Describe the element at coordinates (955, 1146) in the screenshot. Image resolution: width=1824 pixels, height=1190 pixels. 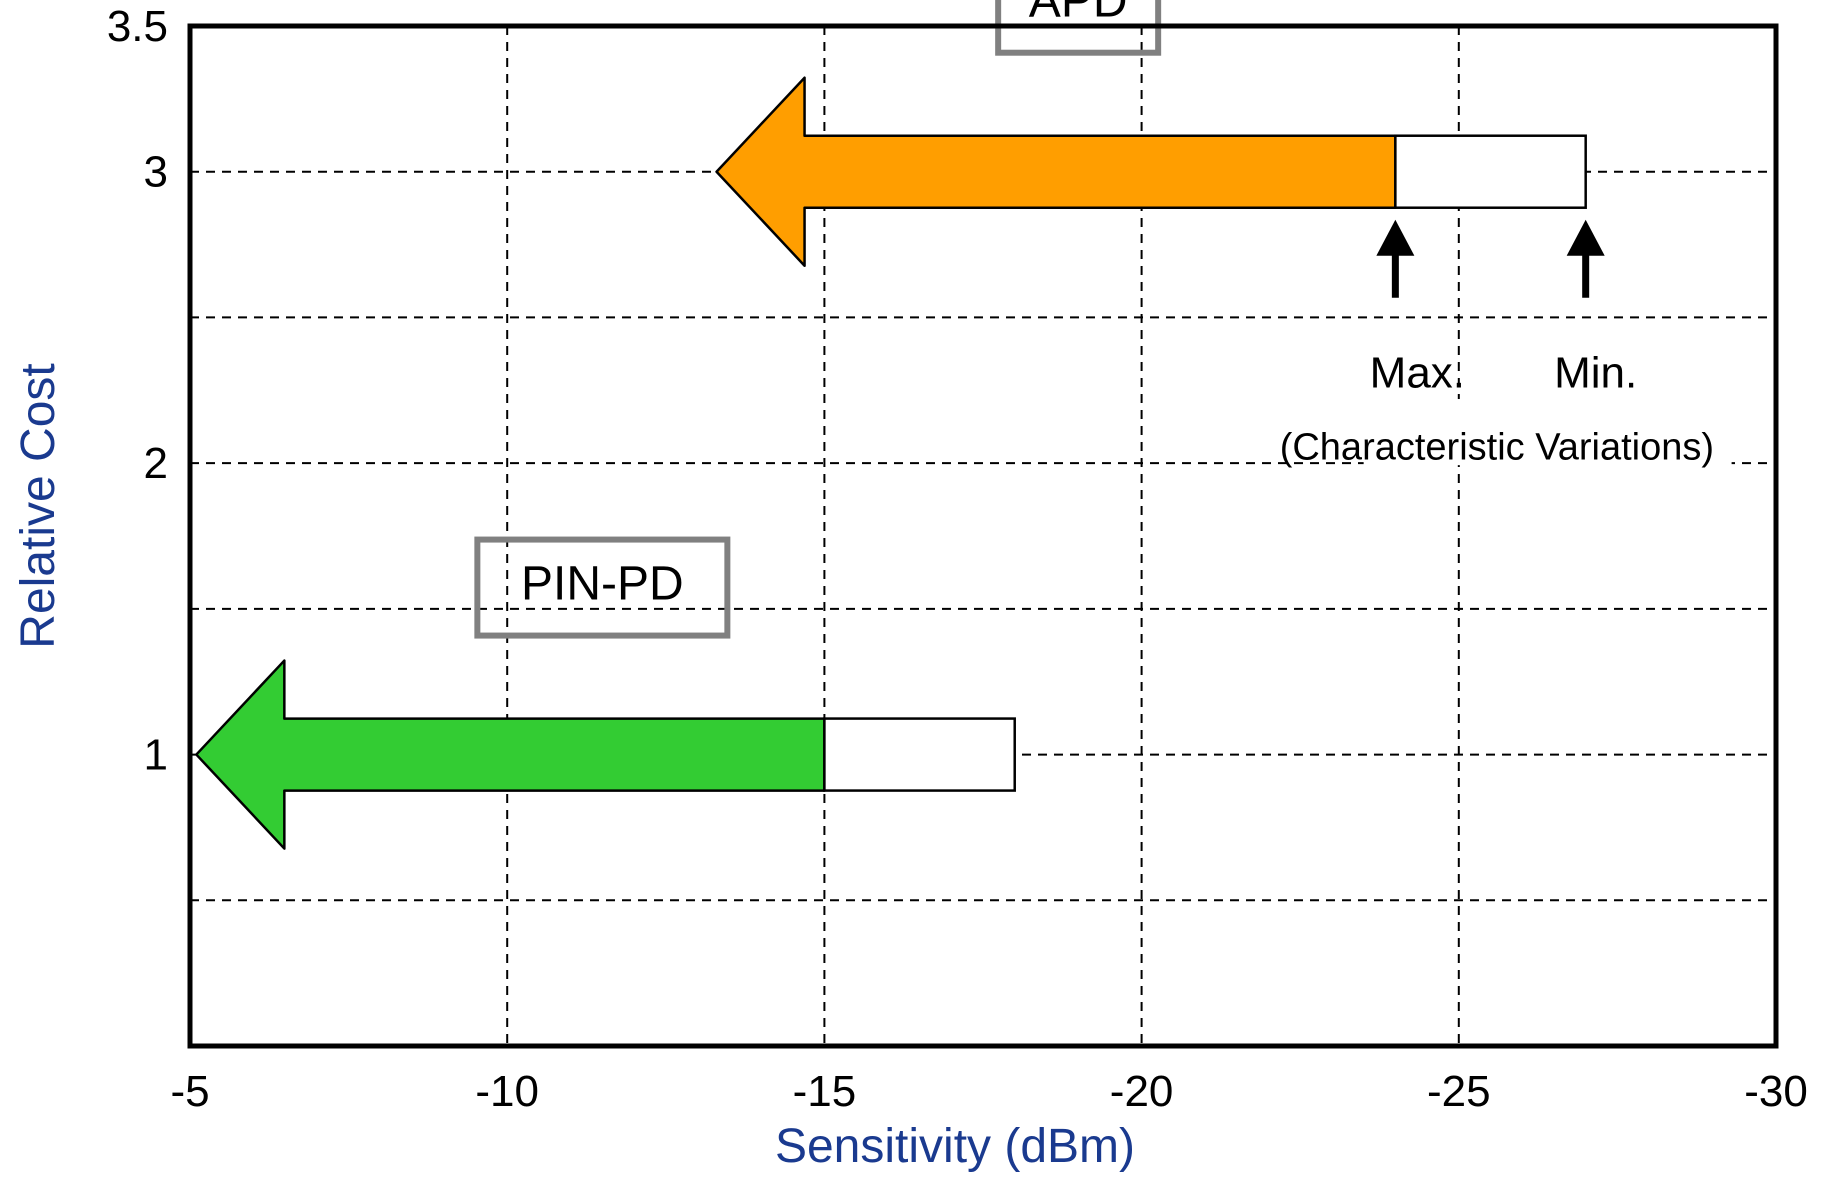
I see `x-axis-title: Sensitivity (dBm)` at that location.